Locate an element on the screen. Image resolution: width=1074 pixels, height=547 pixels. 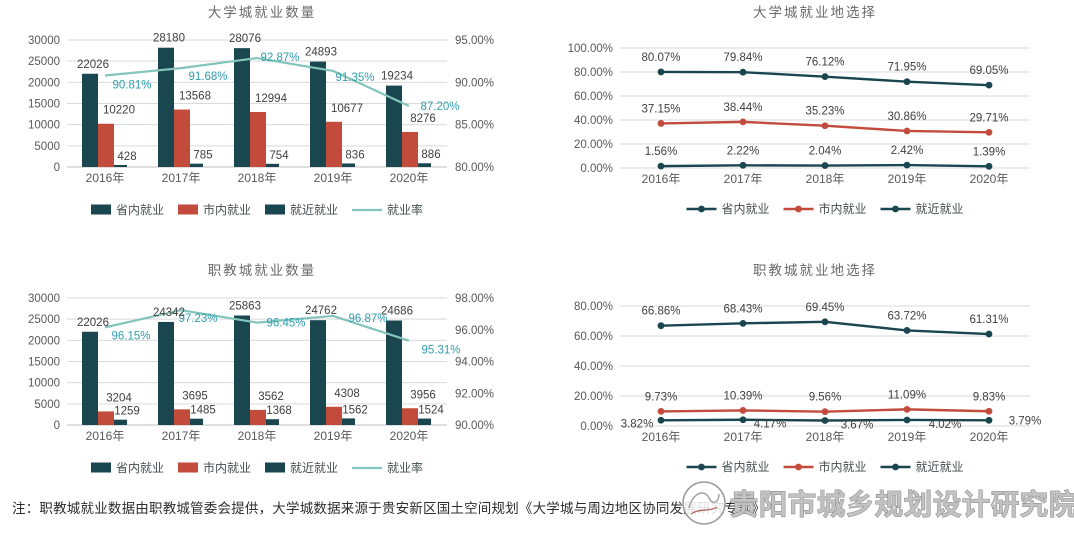
svg-text: 大学城就业数量 is located at coordinates (262, 12).